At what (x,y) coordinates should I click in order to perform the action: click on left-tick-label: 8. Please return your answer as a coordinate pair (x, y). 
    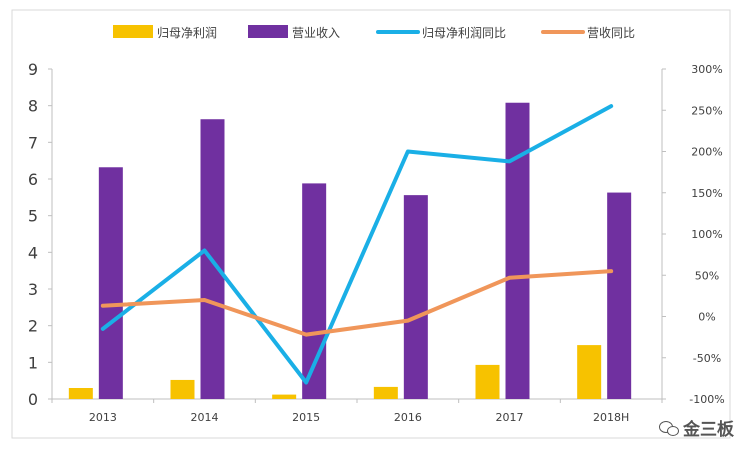
    Looking at the image, I should click on (33, 106).